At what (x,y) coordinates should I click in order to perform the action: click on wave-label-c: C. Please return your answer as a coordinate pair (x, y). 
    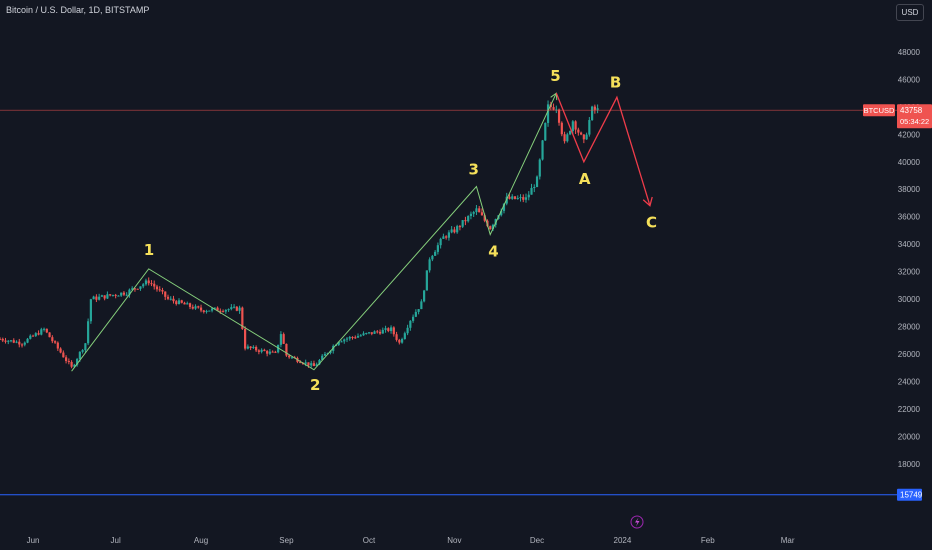
    Looking at the image, I should click on (651, 223).